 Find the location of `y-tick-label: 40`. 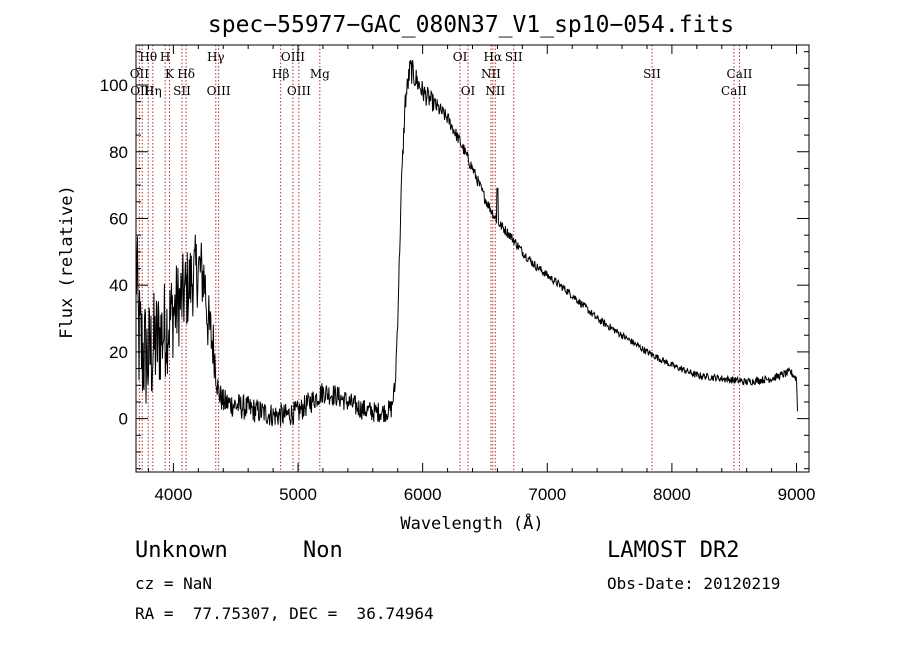

y-tick-label: 40 is located at coordinates (118, 285).